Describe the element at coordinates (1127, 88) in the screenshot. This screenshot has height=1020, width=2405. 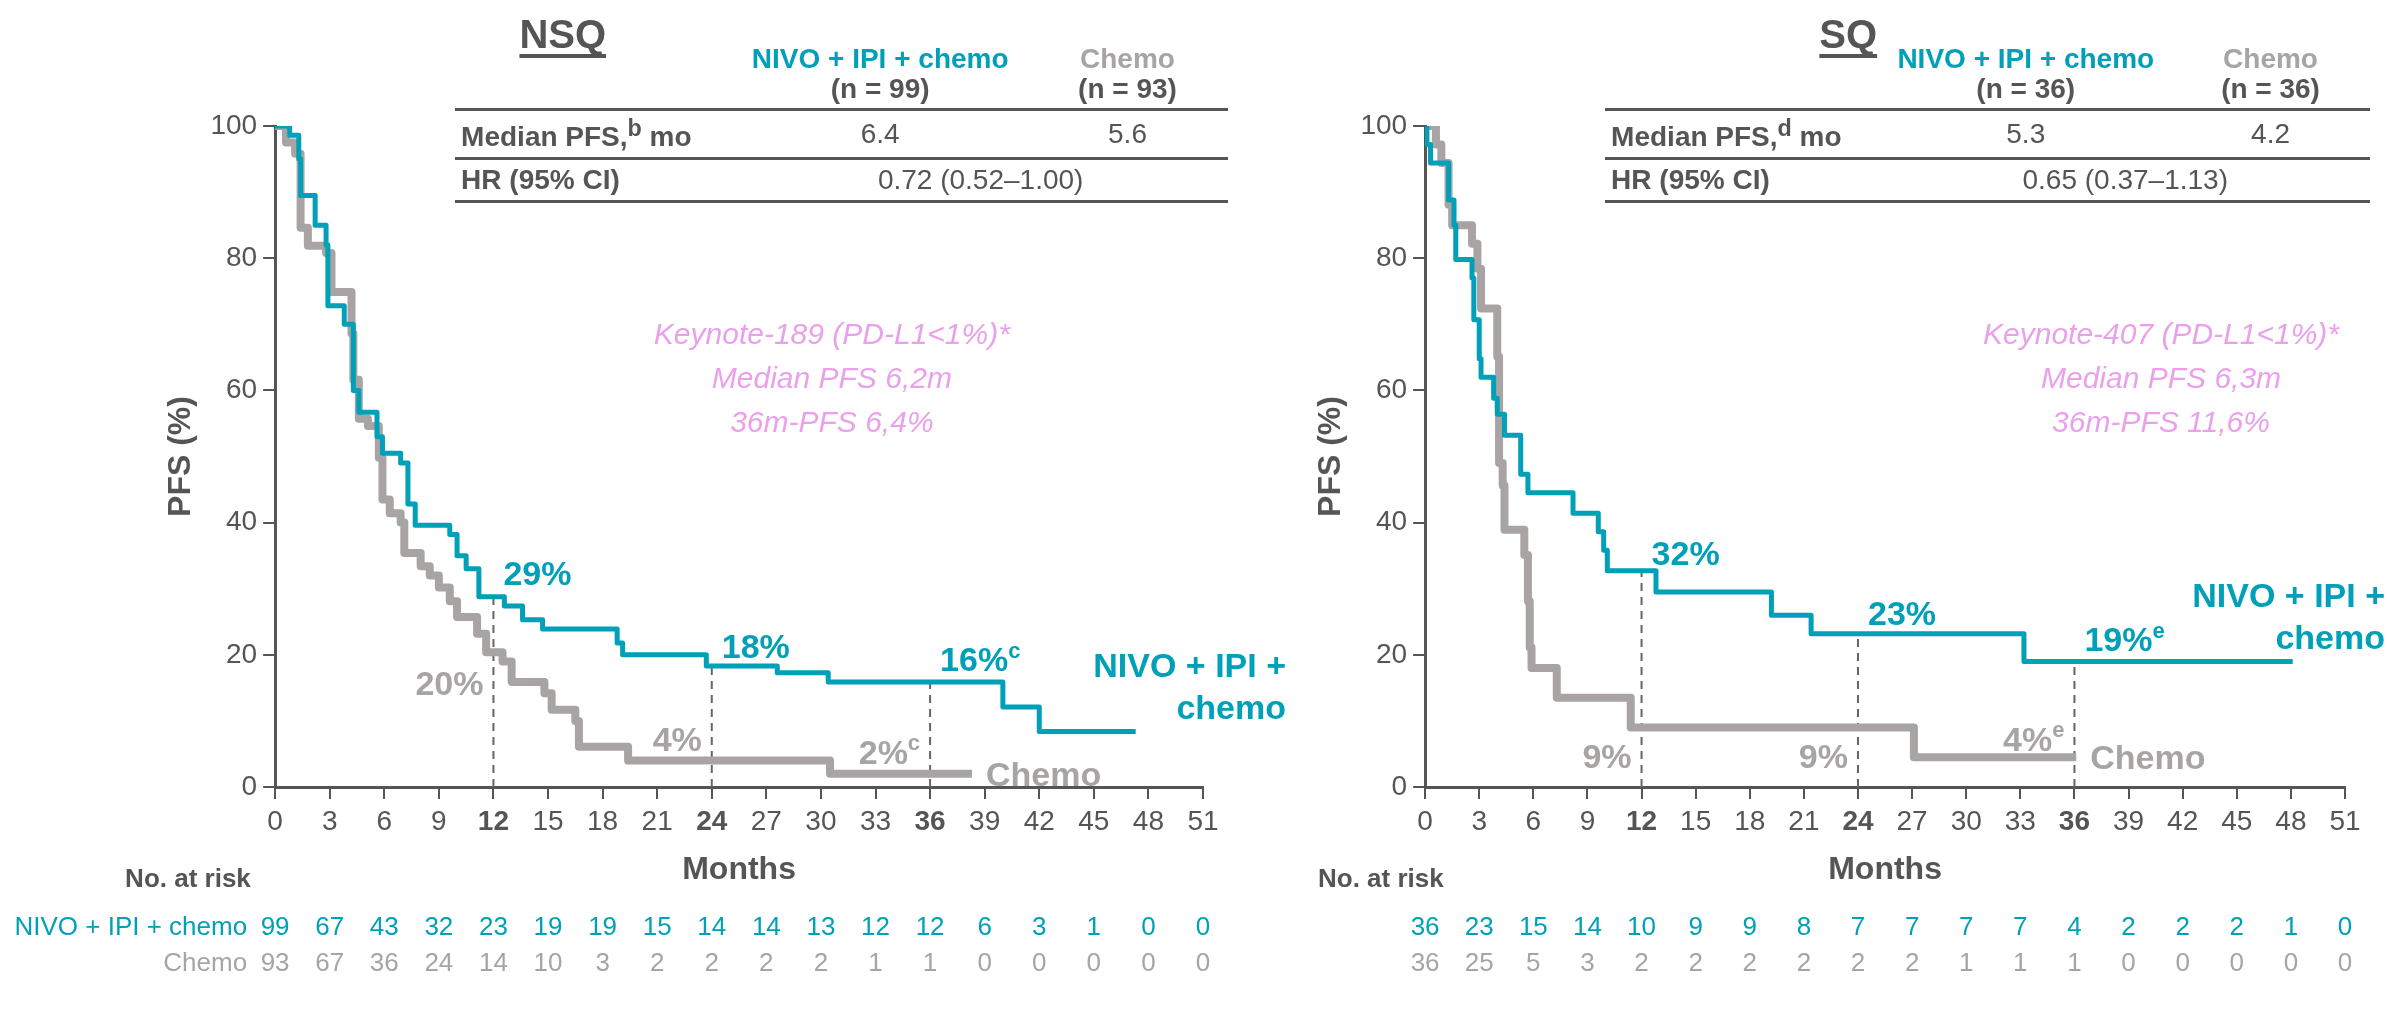
I see `text: (n = 93)` at that location.